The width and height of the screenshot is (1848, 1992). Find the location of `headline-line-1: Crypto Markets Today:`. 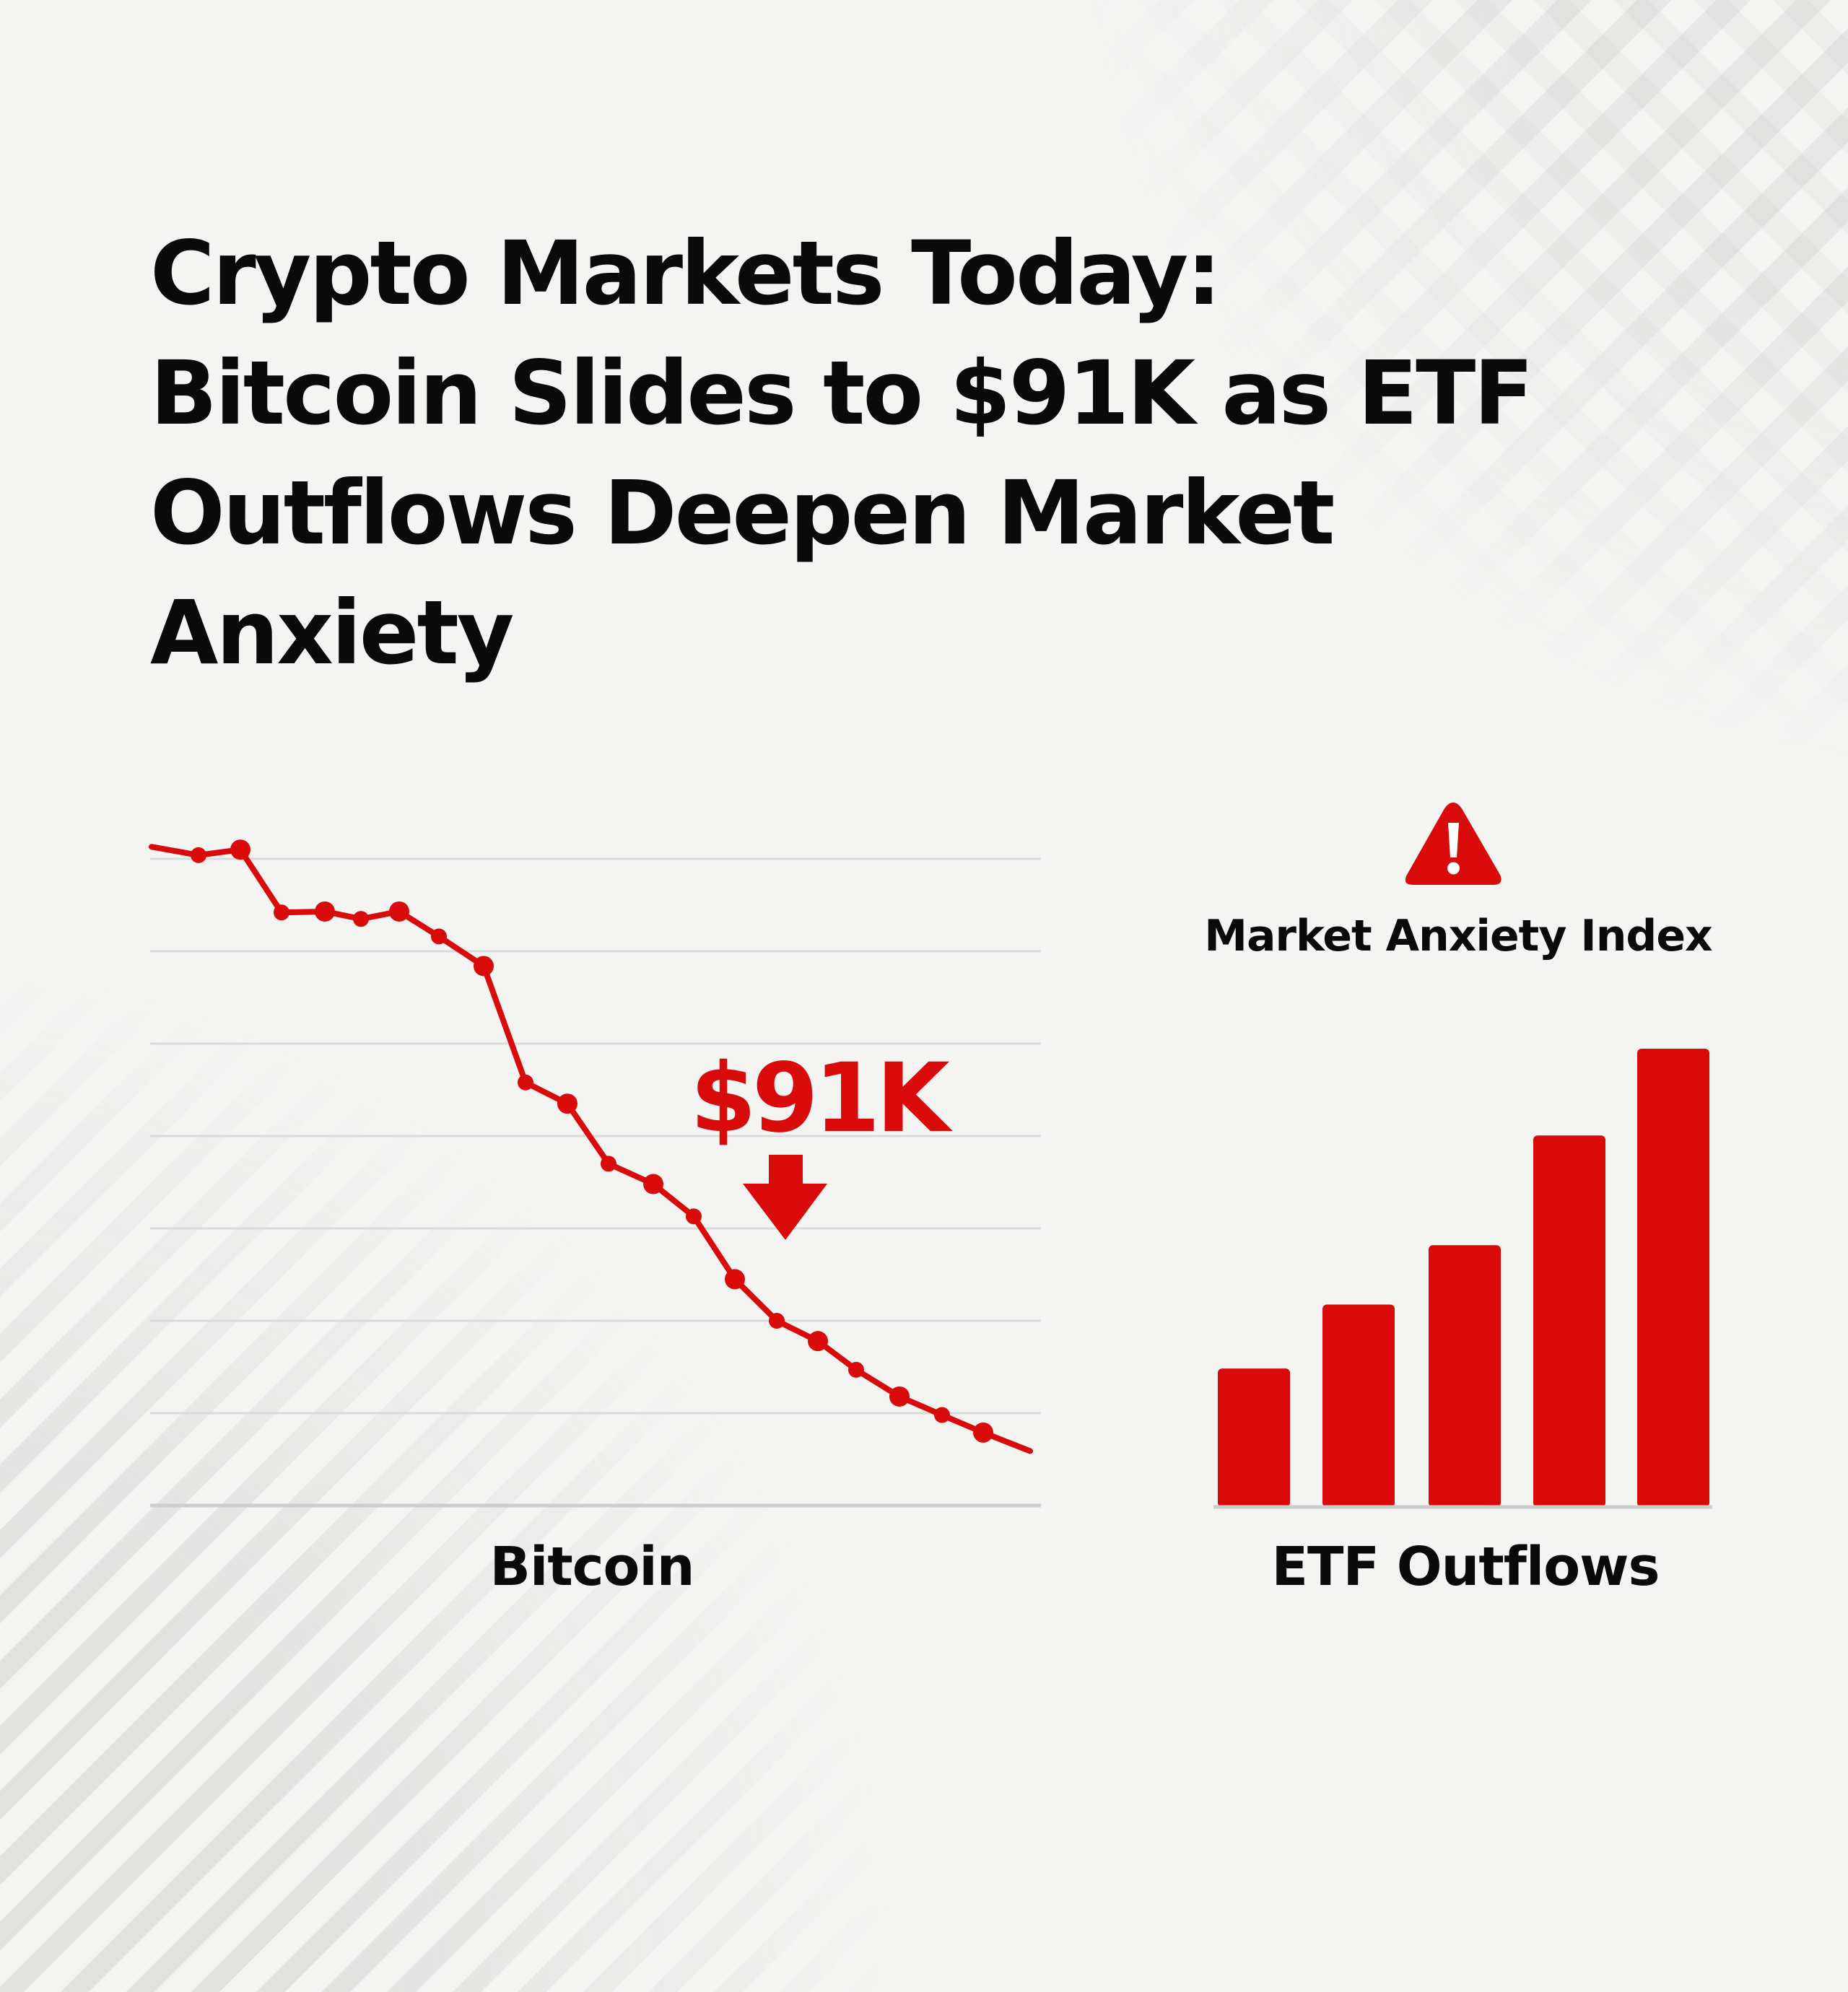

headline-line-1: Crypto Markets Today: is located at coordinates (685, 273).